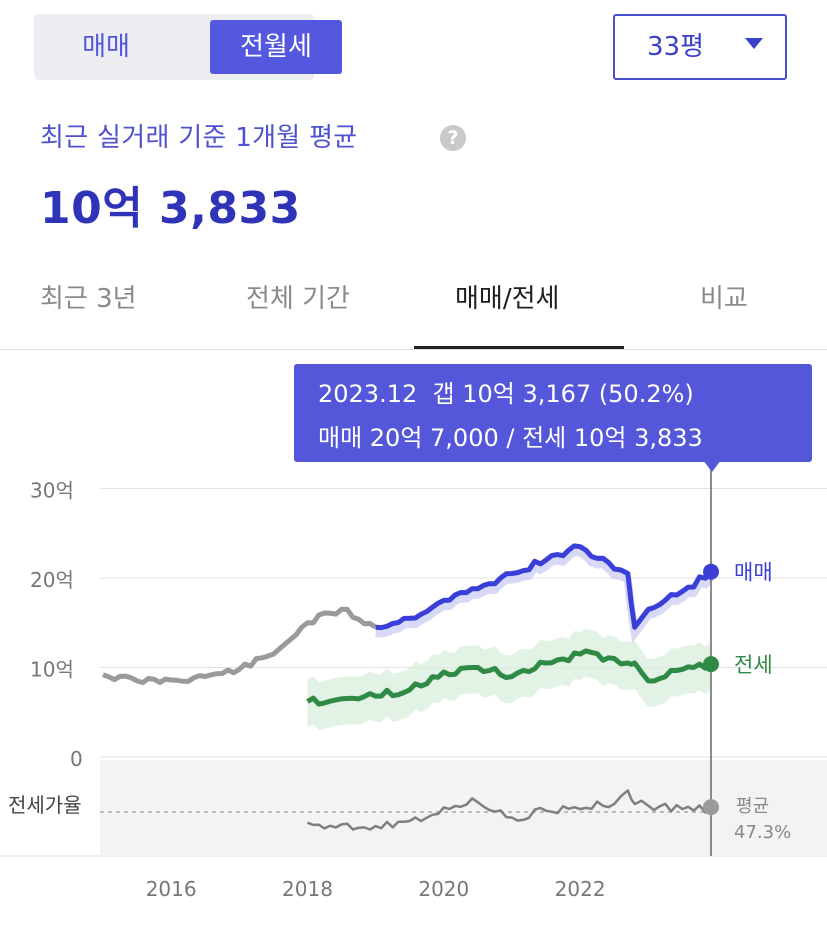 This screenshot has height=932, width=827. What do you see at coordinates (199, 138) in the screenshot?
I see `price-basis-label: 최근 실거래 기준 1개월 평균` at bounding box center [199, 138].